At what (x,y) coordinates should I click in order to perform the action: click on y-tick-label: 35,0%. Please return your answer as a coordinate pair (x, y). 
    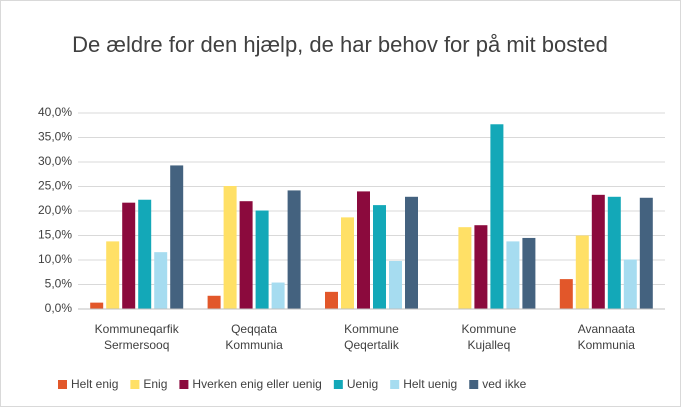
    Looking at the image, I should click on (55, 137).